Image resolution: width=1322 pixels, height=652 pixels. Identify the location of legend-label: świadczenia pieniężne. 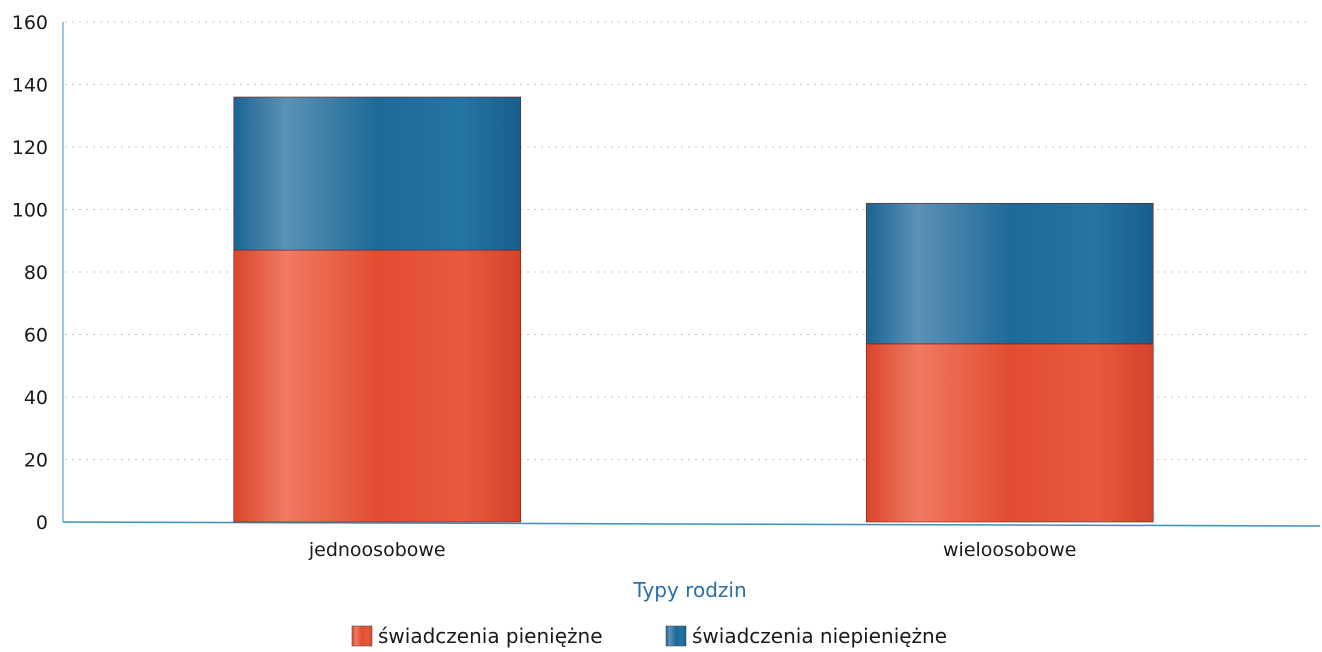
(490, 636).